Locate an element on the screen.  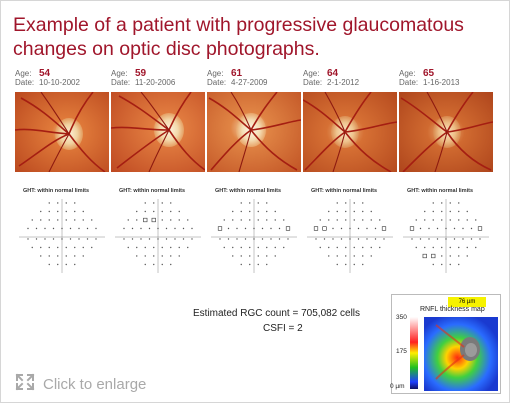
date-value: 4-27-2009 is located at coordinates (249, 82).